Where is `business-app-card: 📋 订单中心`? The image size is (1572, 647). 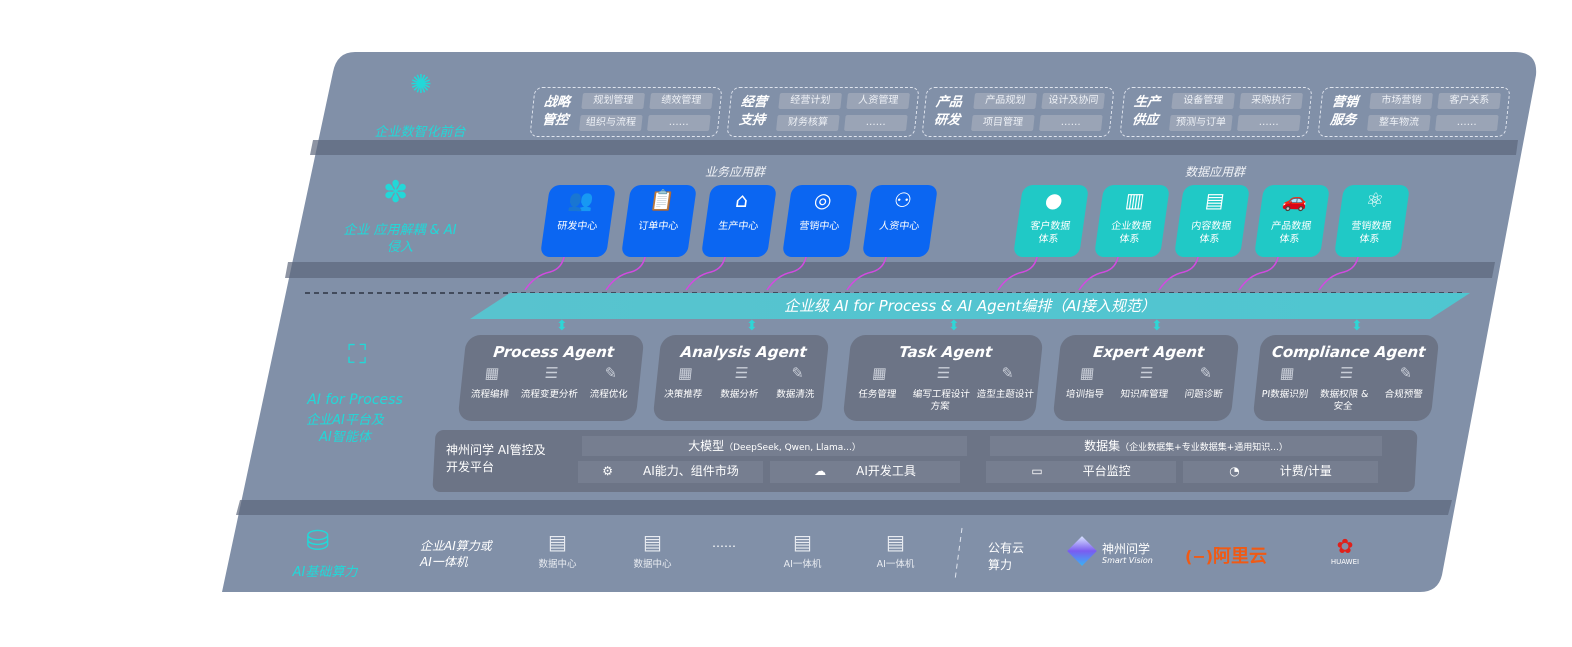 business-app-card: 📋 订单中心 is located at coordinates (659, 221).